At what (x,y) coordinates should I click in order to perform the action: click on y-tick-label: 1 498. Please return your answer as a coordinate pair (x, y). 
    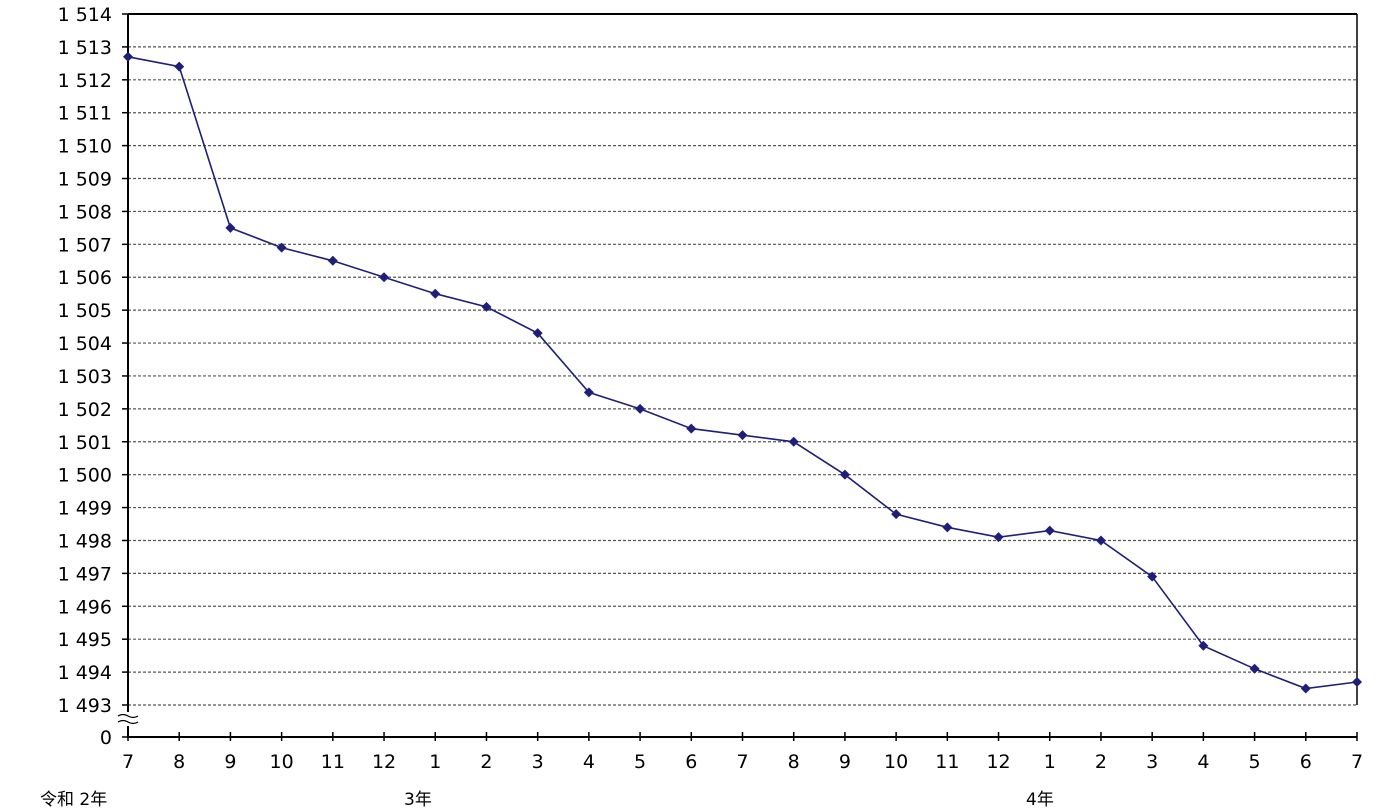
    Looking at the image, I should click on (85, 541).